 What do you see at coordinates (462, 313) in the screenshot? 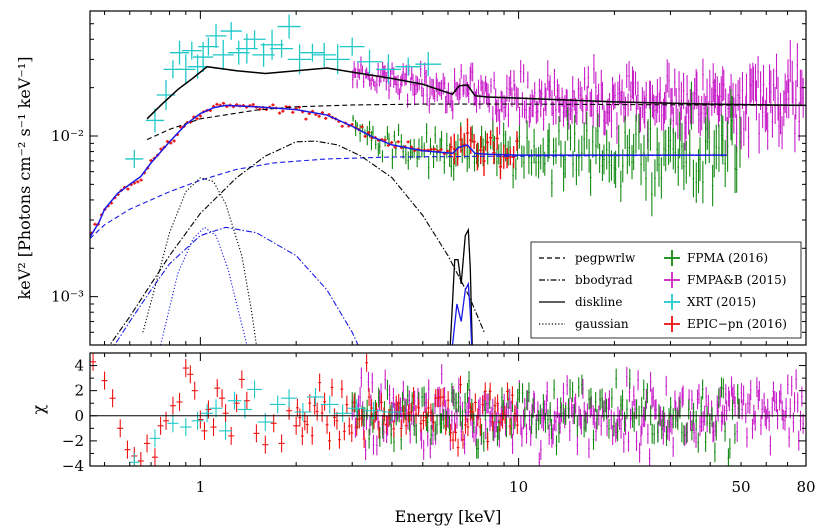
I see `diskline-2016-curve` at bounding box center [462, 313].